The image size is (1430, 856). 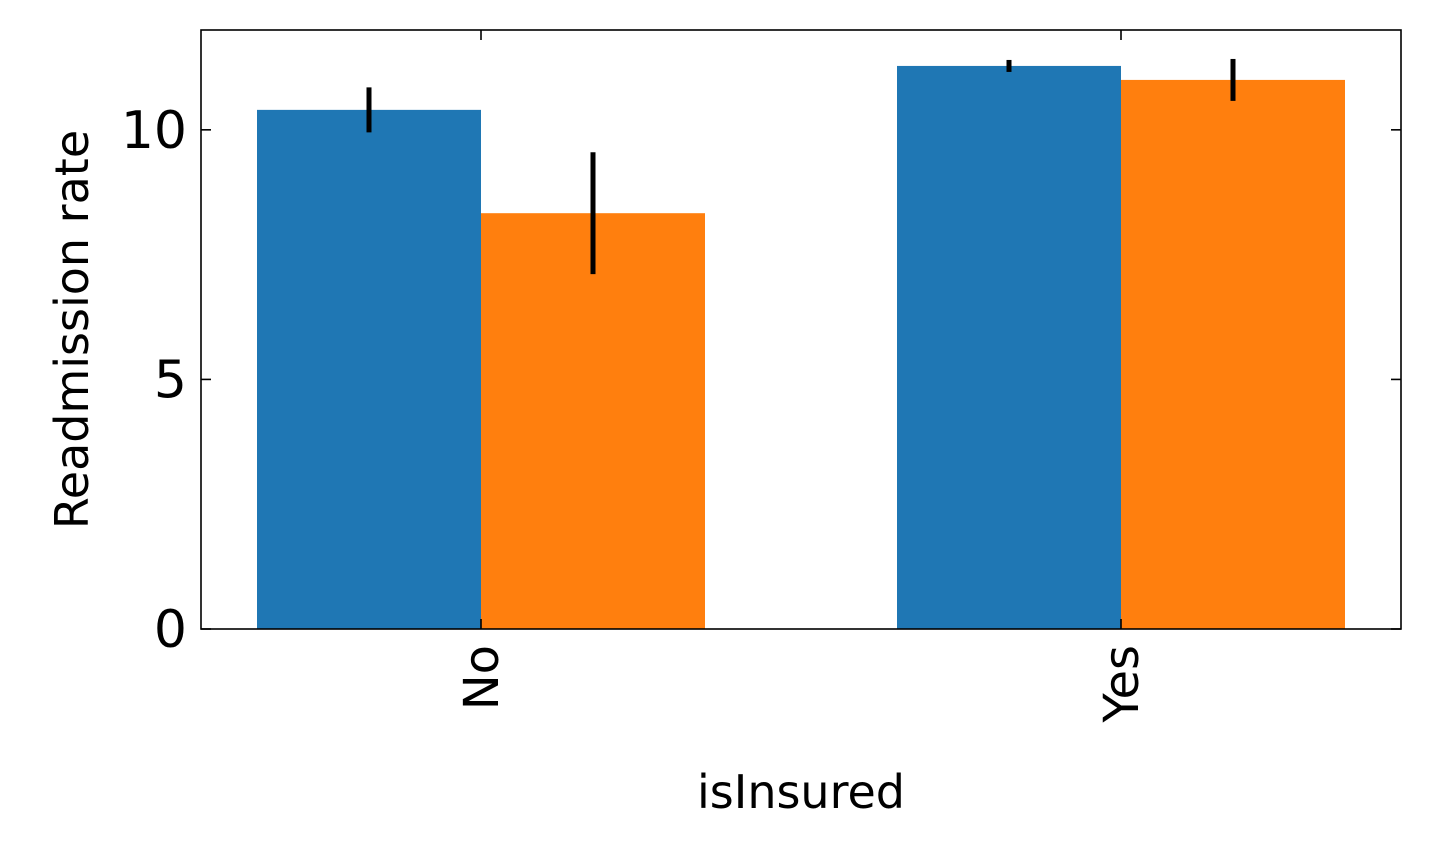 What do you see at coordinates (593, 421) in the screenshot?
I see `bar-series2-no` at bounding box center [593, 421].